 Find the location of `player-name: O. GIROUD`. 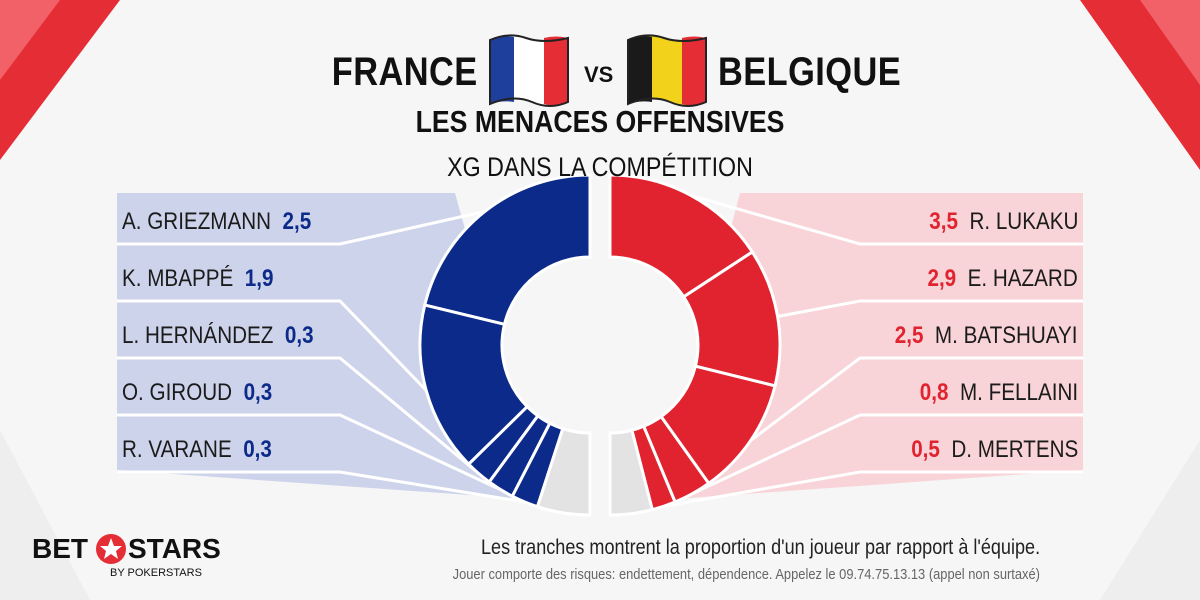

player-name: O. GIROUD is located at coordinates (177, 392).